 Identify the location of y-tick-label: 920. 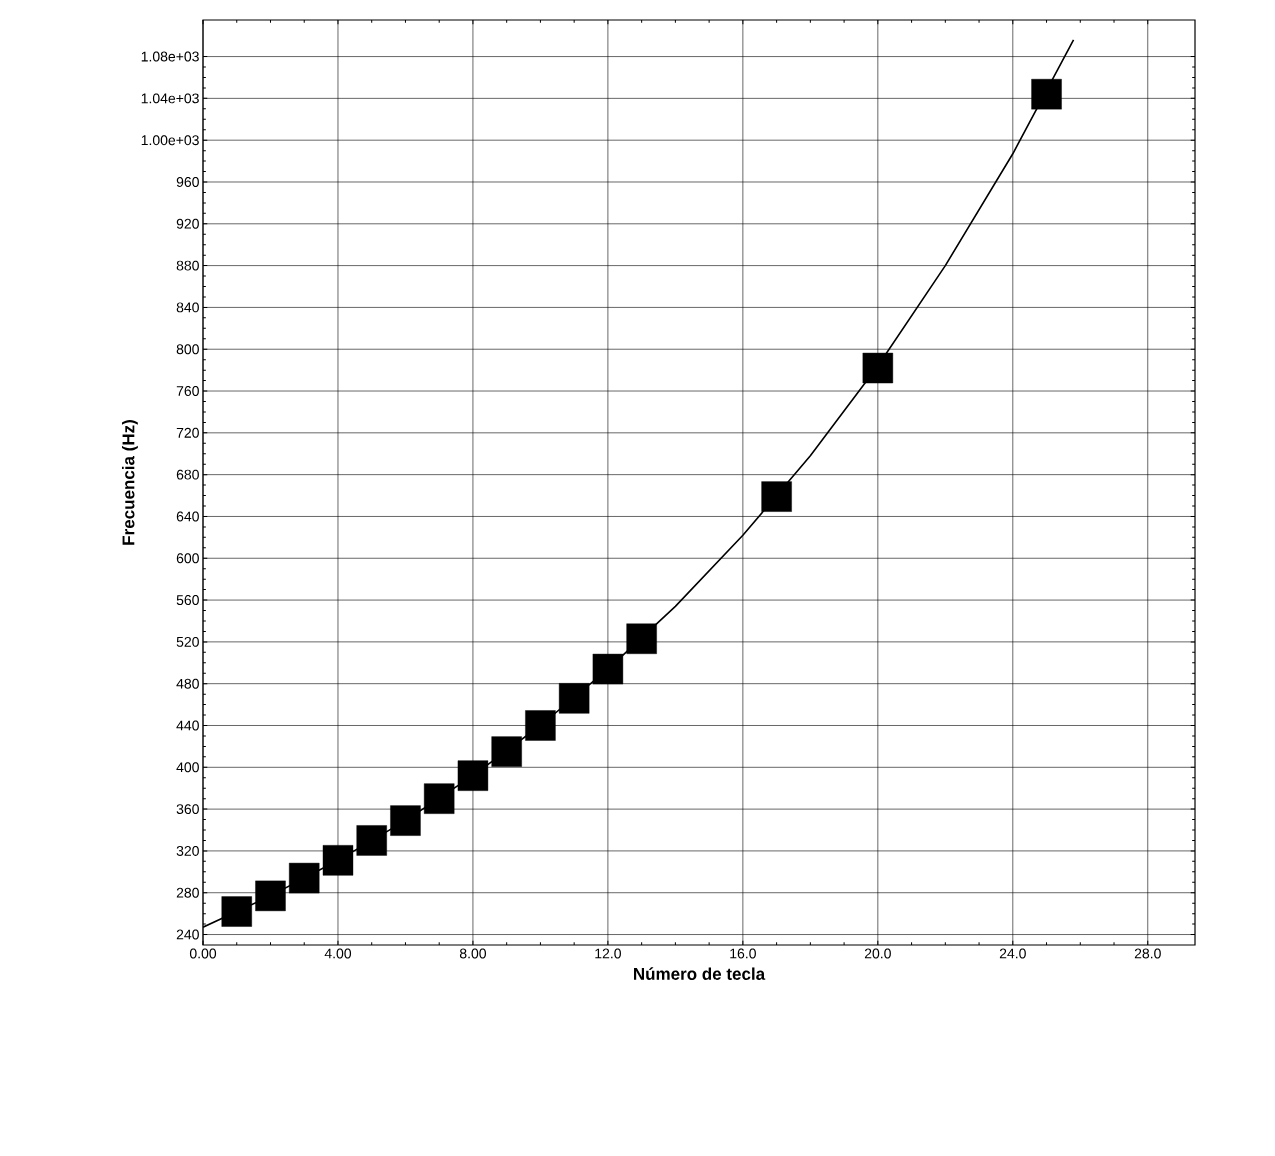
(187, 223).